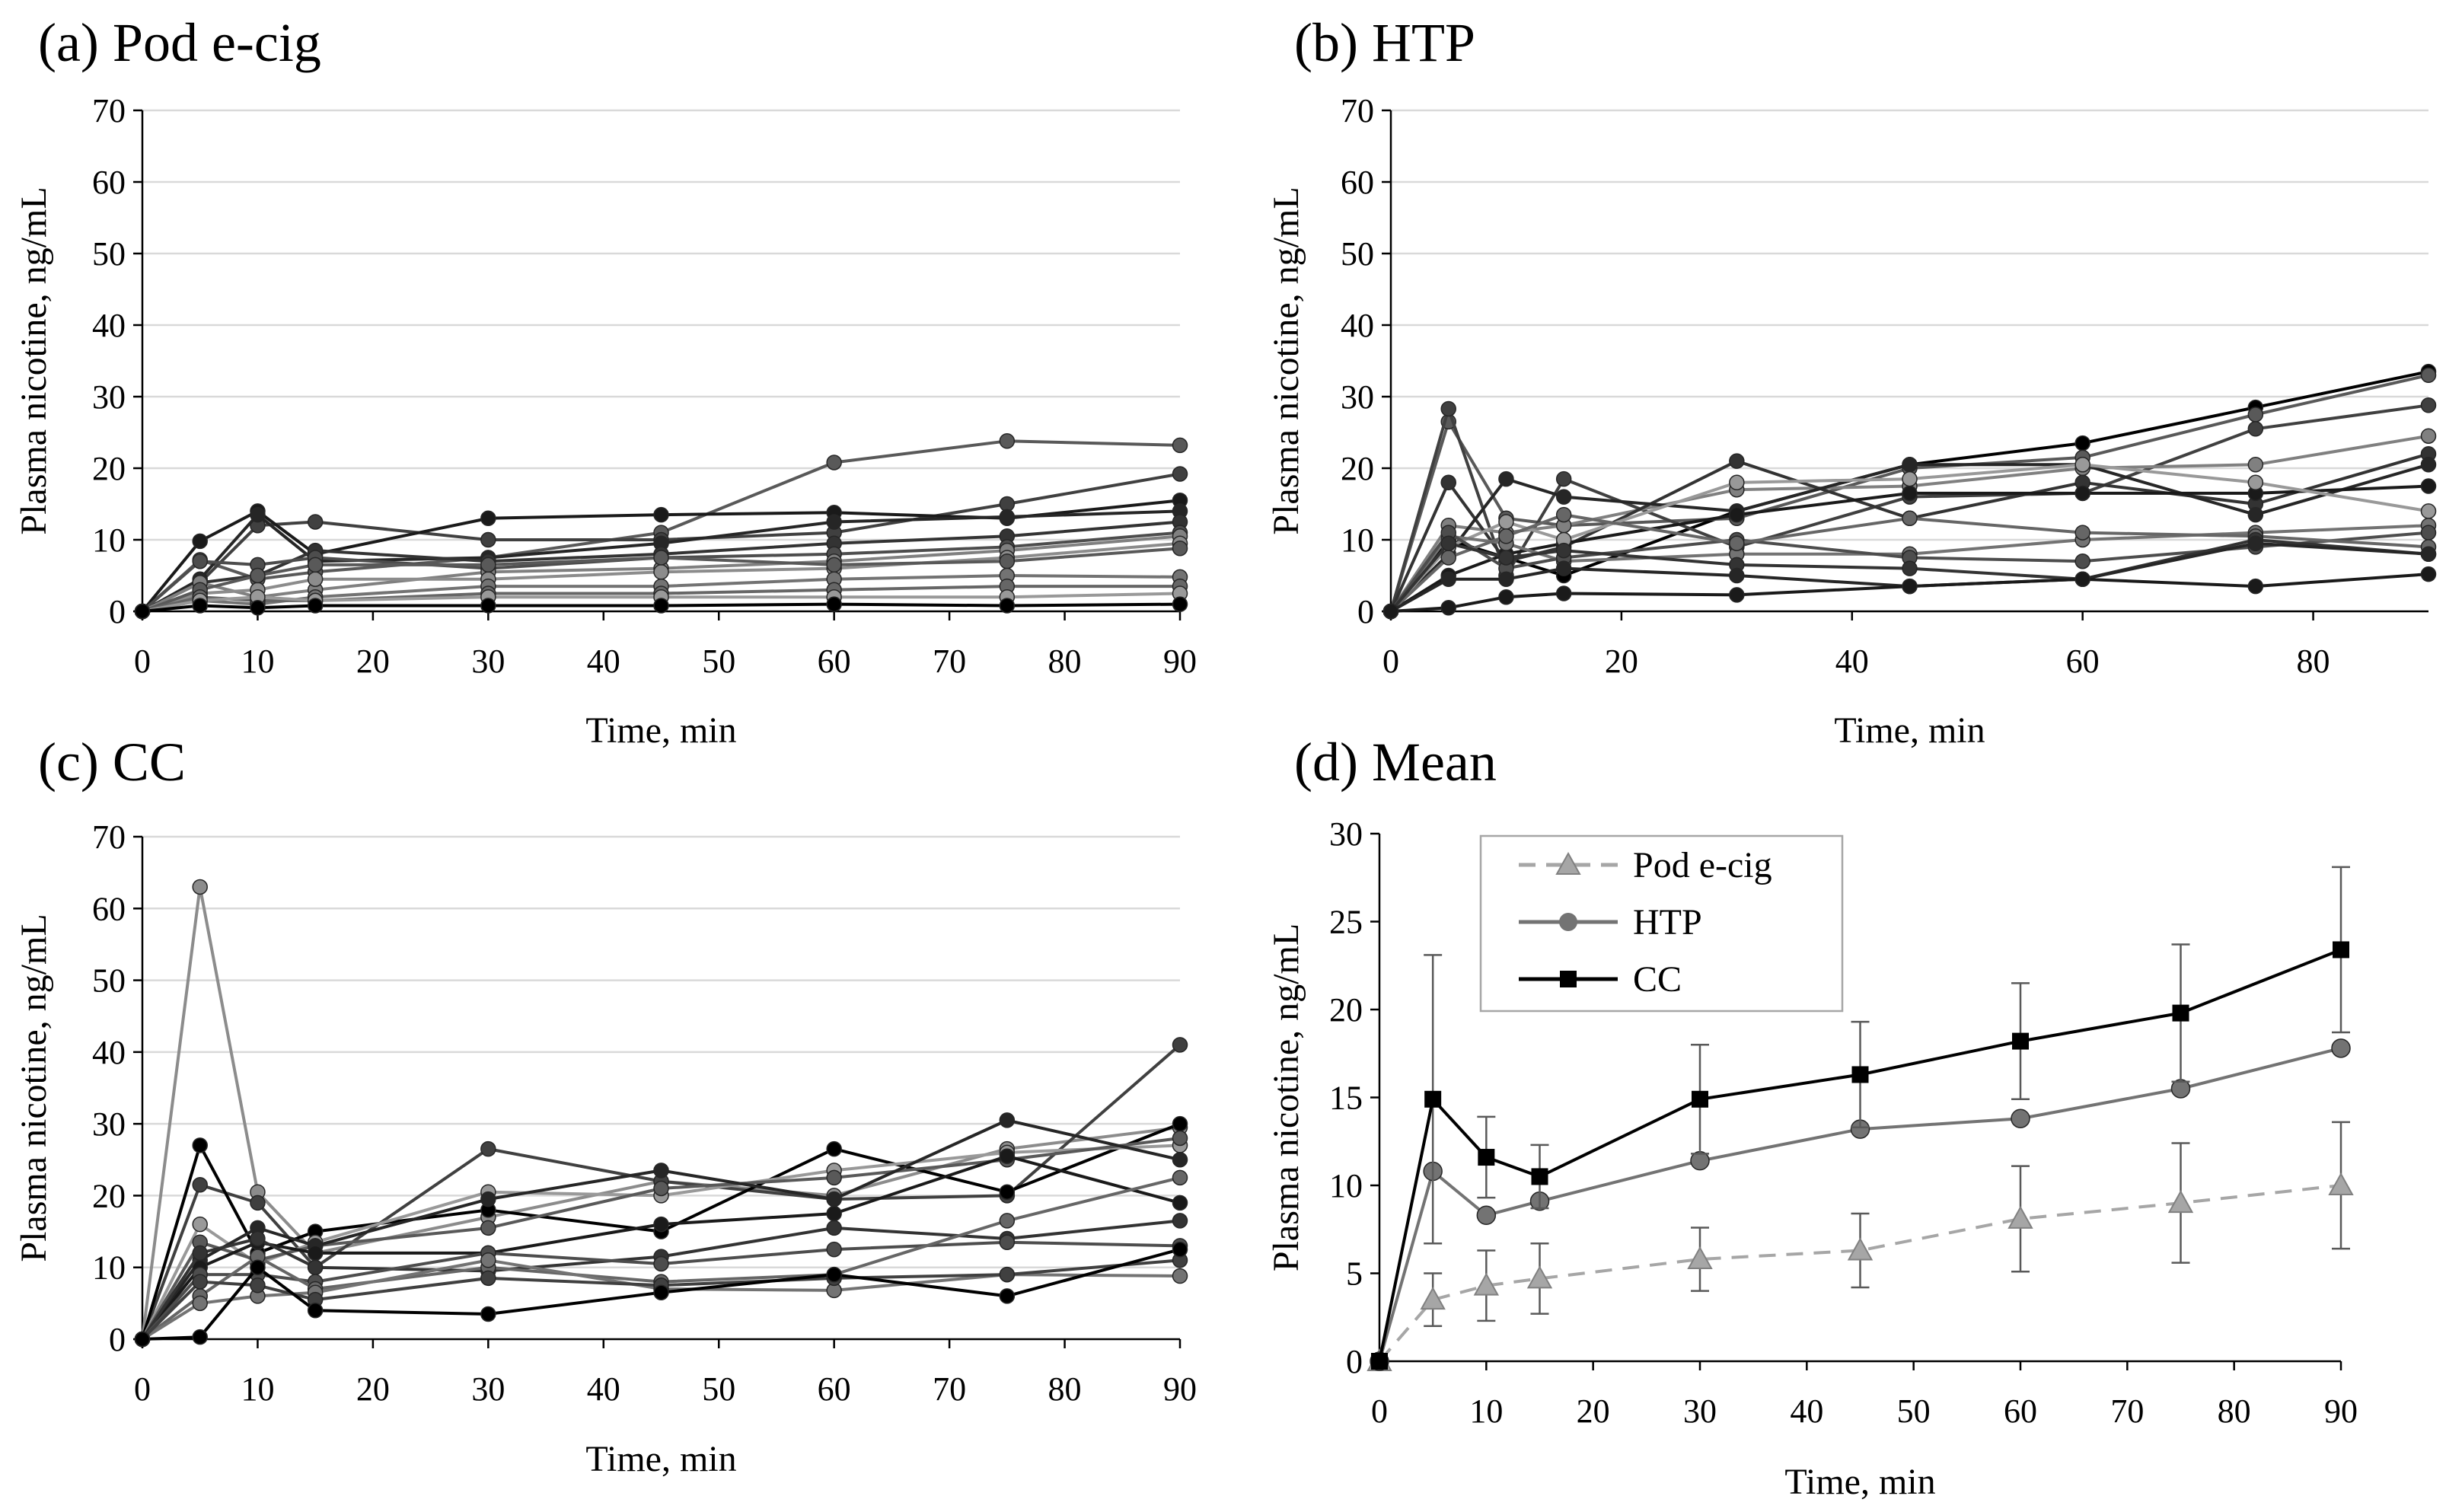 The width and height of the screenshot is (2446, 1512). I want to click on panel-c-ytick-label: 20, so click(109, 1195).